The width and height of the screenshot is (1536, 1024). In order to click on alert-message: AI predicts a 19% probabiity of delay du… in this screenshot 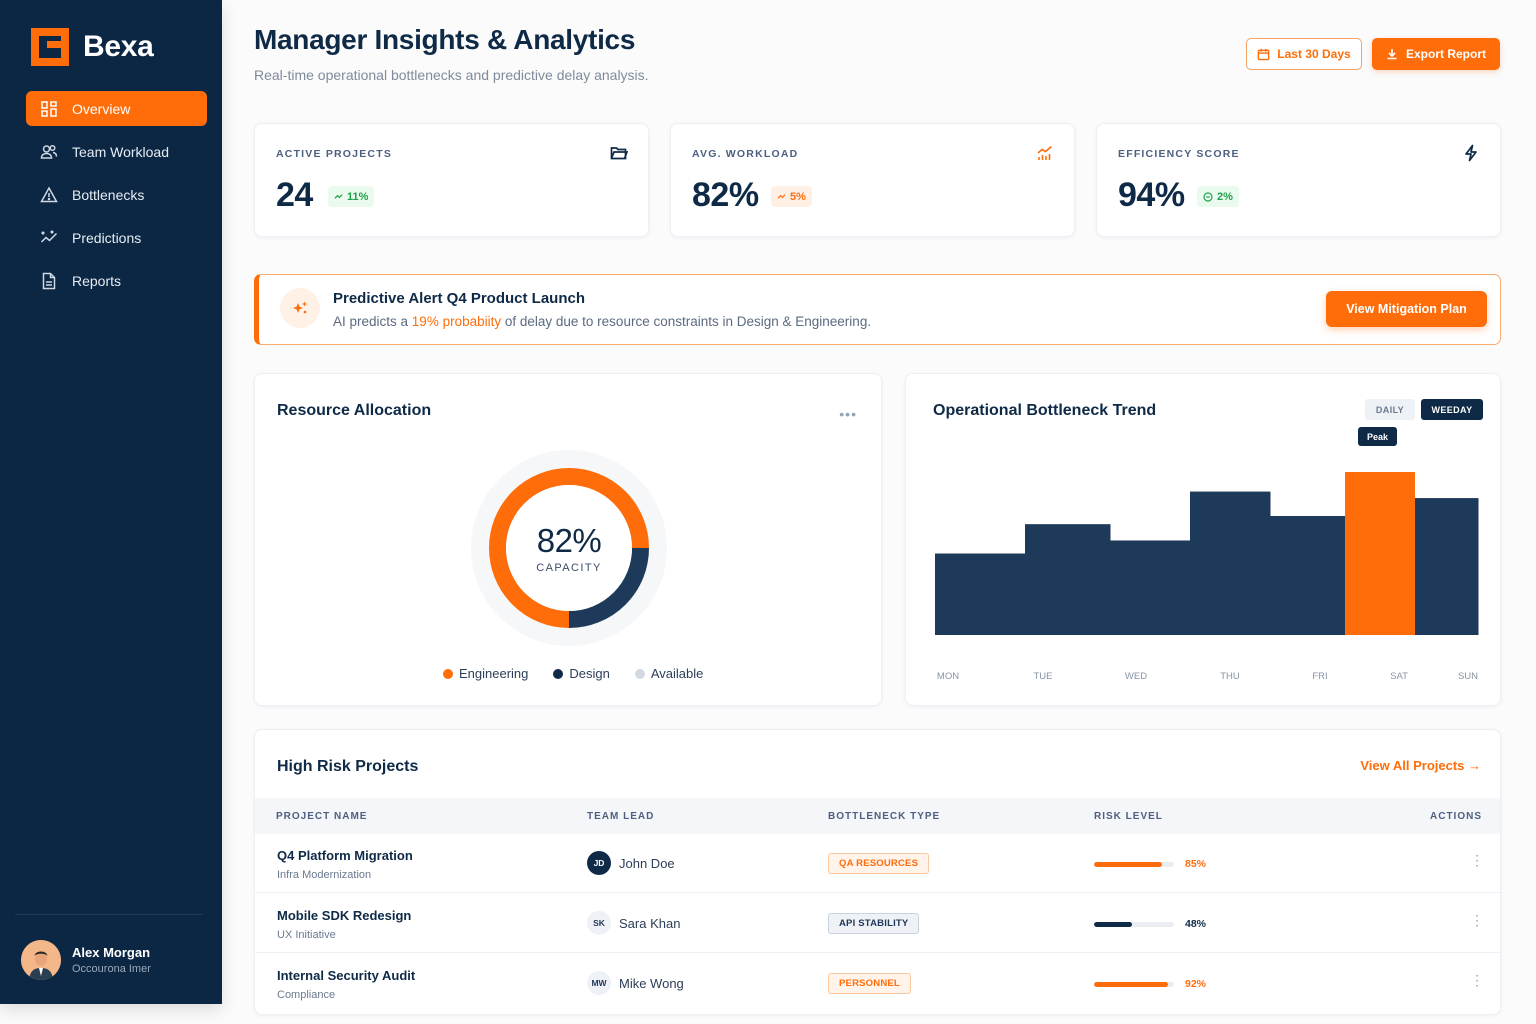, I will do `click(602, 321)`.